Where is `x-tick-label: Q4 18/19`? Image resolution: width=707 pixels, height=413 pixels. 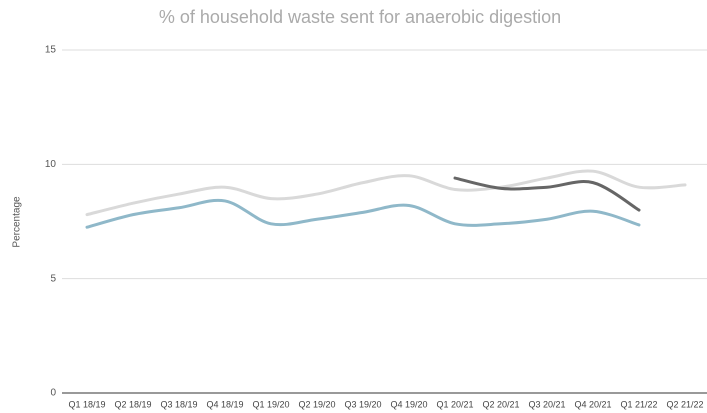
x-tick-label: Q4 18/19 is located at coordinates (224, 404).